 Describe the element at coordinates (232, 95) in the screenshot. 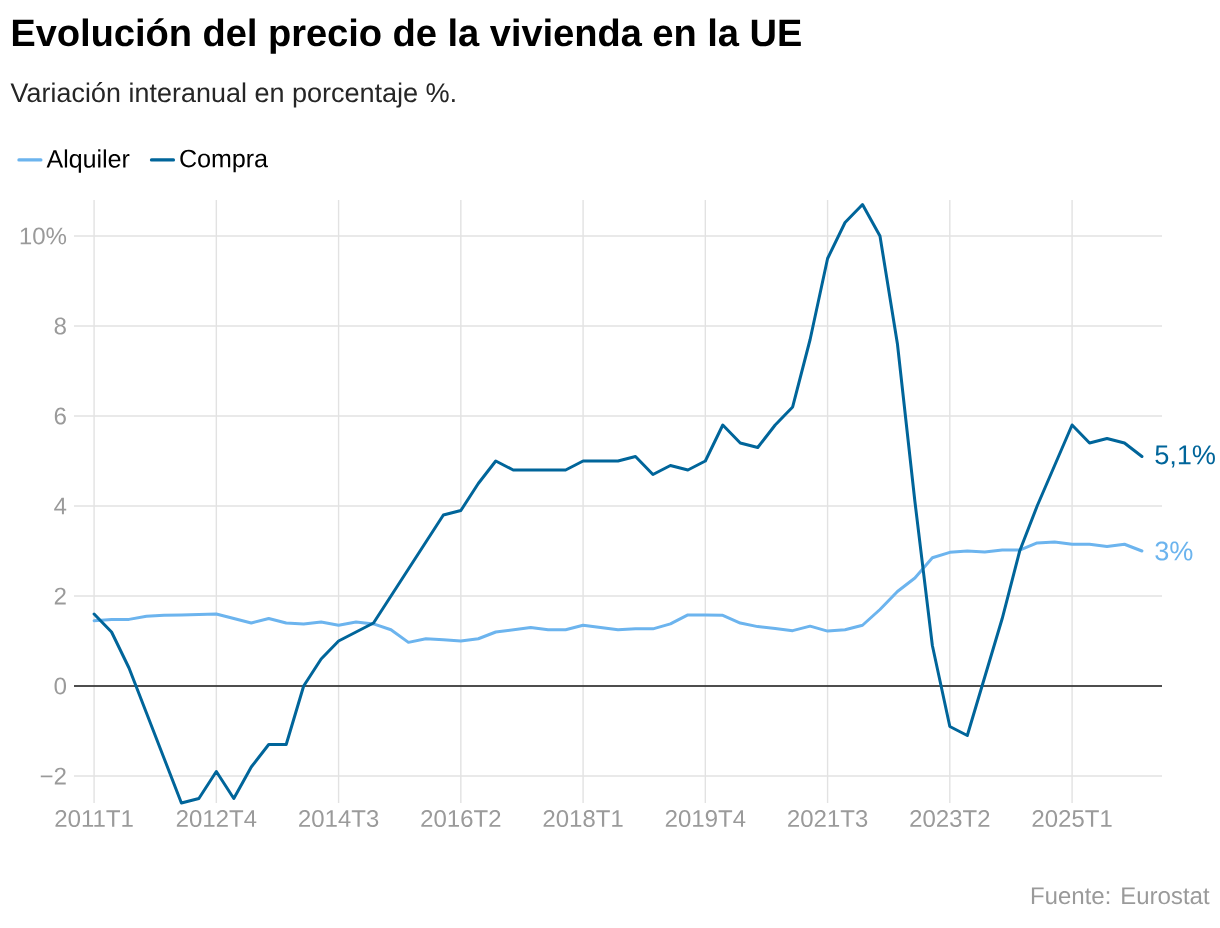

I see `chart-subtitle: Variación interanual en porcentaje %.` at that location.